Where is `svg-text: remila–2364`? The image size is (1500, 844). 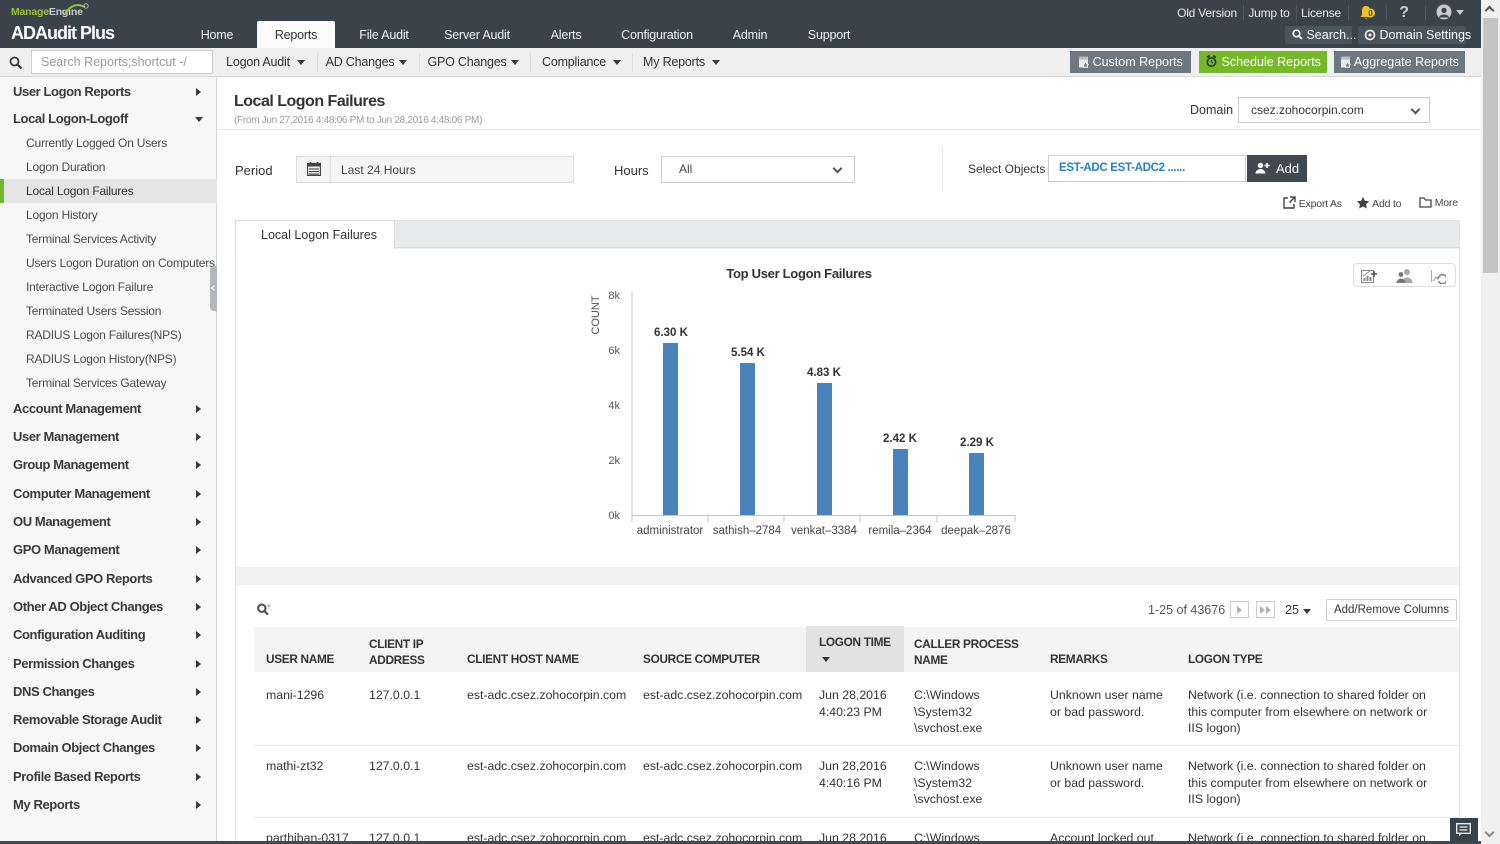 svg-text: remila–2364 is located at coordinates (900, 531).